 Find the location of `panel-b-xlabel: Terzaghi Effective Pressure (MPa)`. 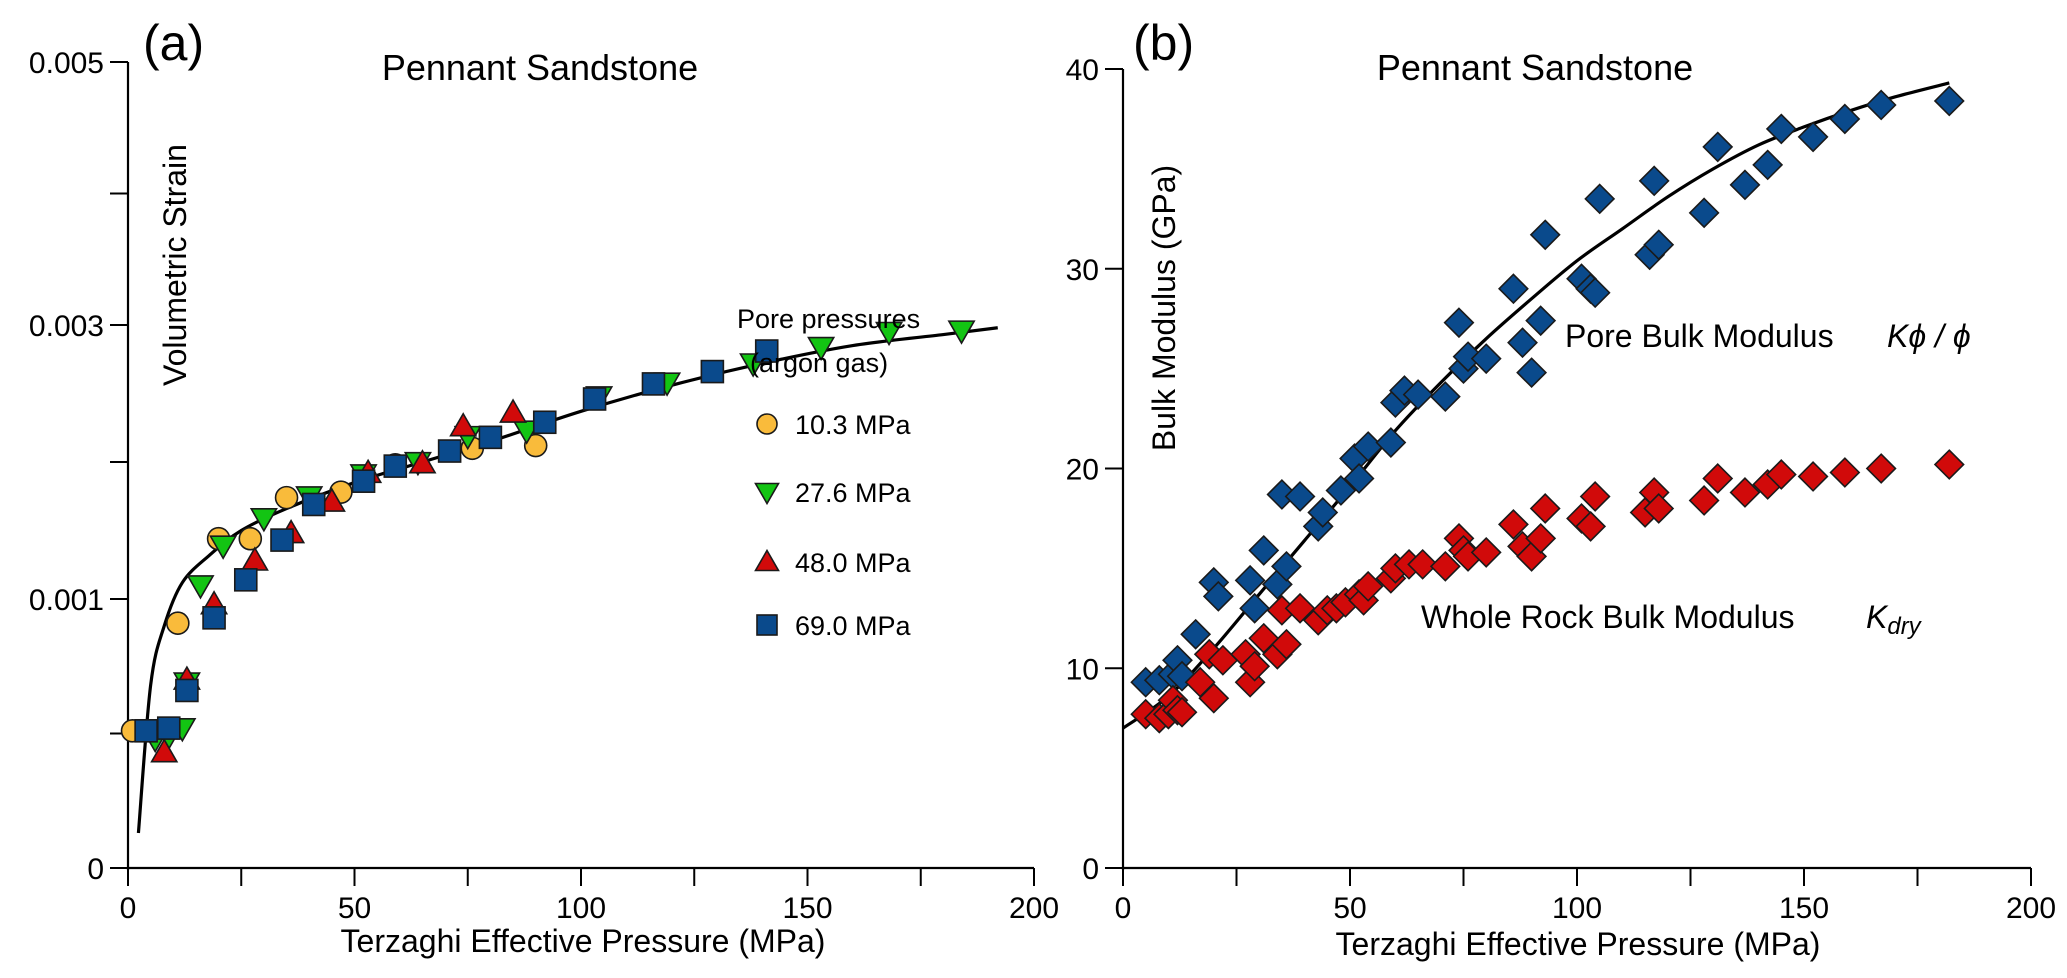

panel-b-xlabel: Terzaghi Effective Pressure (MPa) is located at coordinates (1578, 944).